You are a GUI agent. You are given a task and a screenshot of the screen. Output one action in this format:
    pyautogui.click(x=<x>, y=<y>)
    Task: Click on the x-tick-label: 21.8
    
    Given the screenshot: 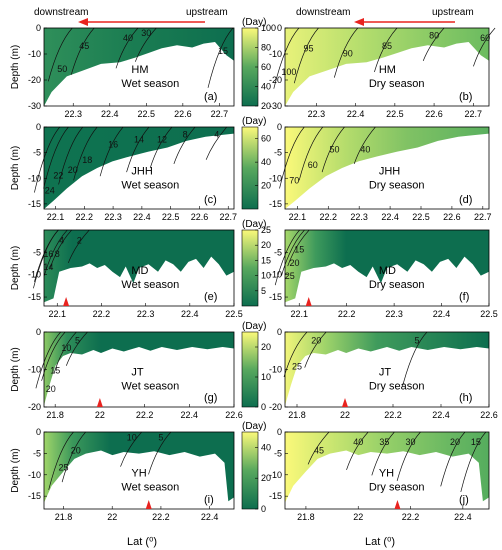 What is the action you would take?
    pyautogui.click(x=306, y=517)
    